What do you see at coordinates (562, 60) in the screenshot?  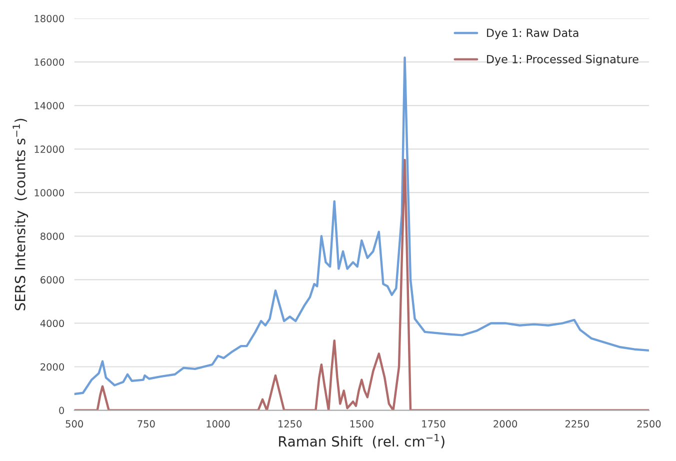 I see `legend-label: Dye 1: Processed Signature` at bounding box center [562, 60].